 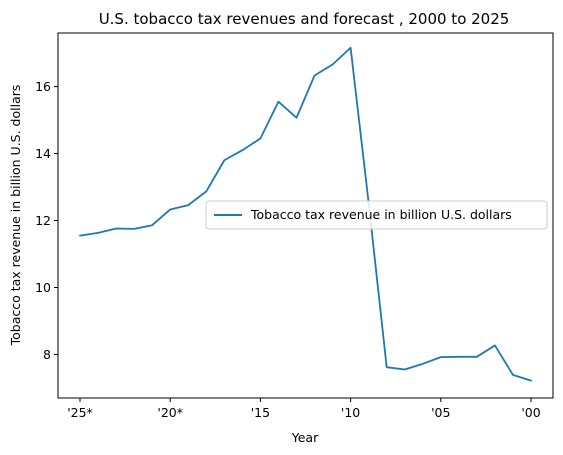 What do you see at coordinates (304, 409) in the screenshot?
I see `x-axis: '25* '20* '15 '10 '05 '00` at bounding box center [304, 409].